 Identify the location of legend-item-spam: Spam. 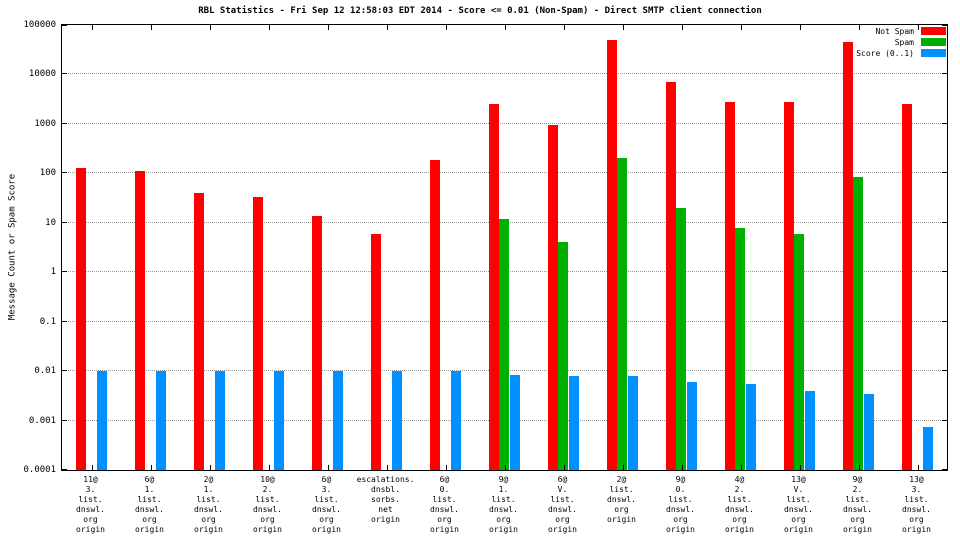
(901, 42).